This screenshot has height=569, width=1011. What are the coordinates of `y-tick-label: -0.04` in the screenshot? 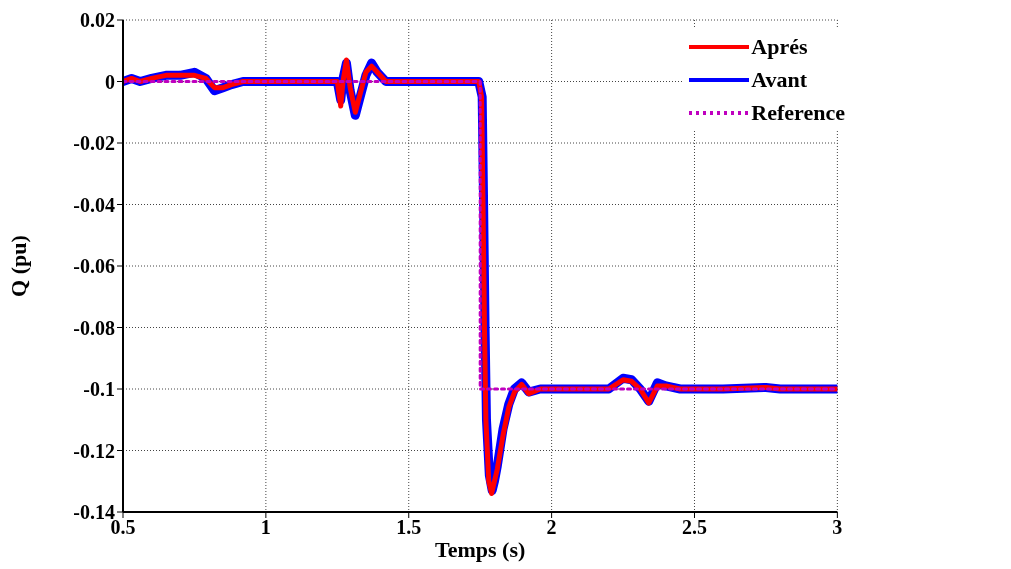 It's located at (94, 204).